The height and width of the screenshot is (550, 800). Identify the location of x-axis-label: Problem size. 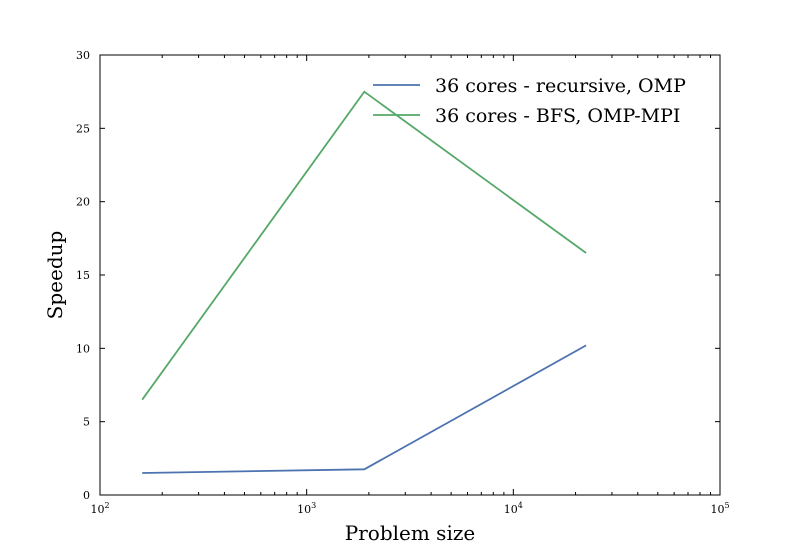
(410, 533).